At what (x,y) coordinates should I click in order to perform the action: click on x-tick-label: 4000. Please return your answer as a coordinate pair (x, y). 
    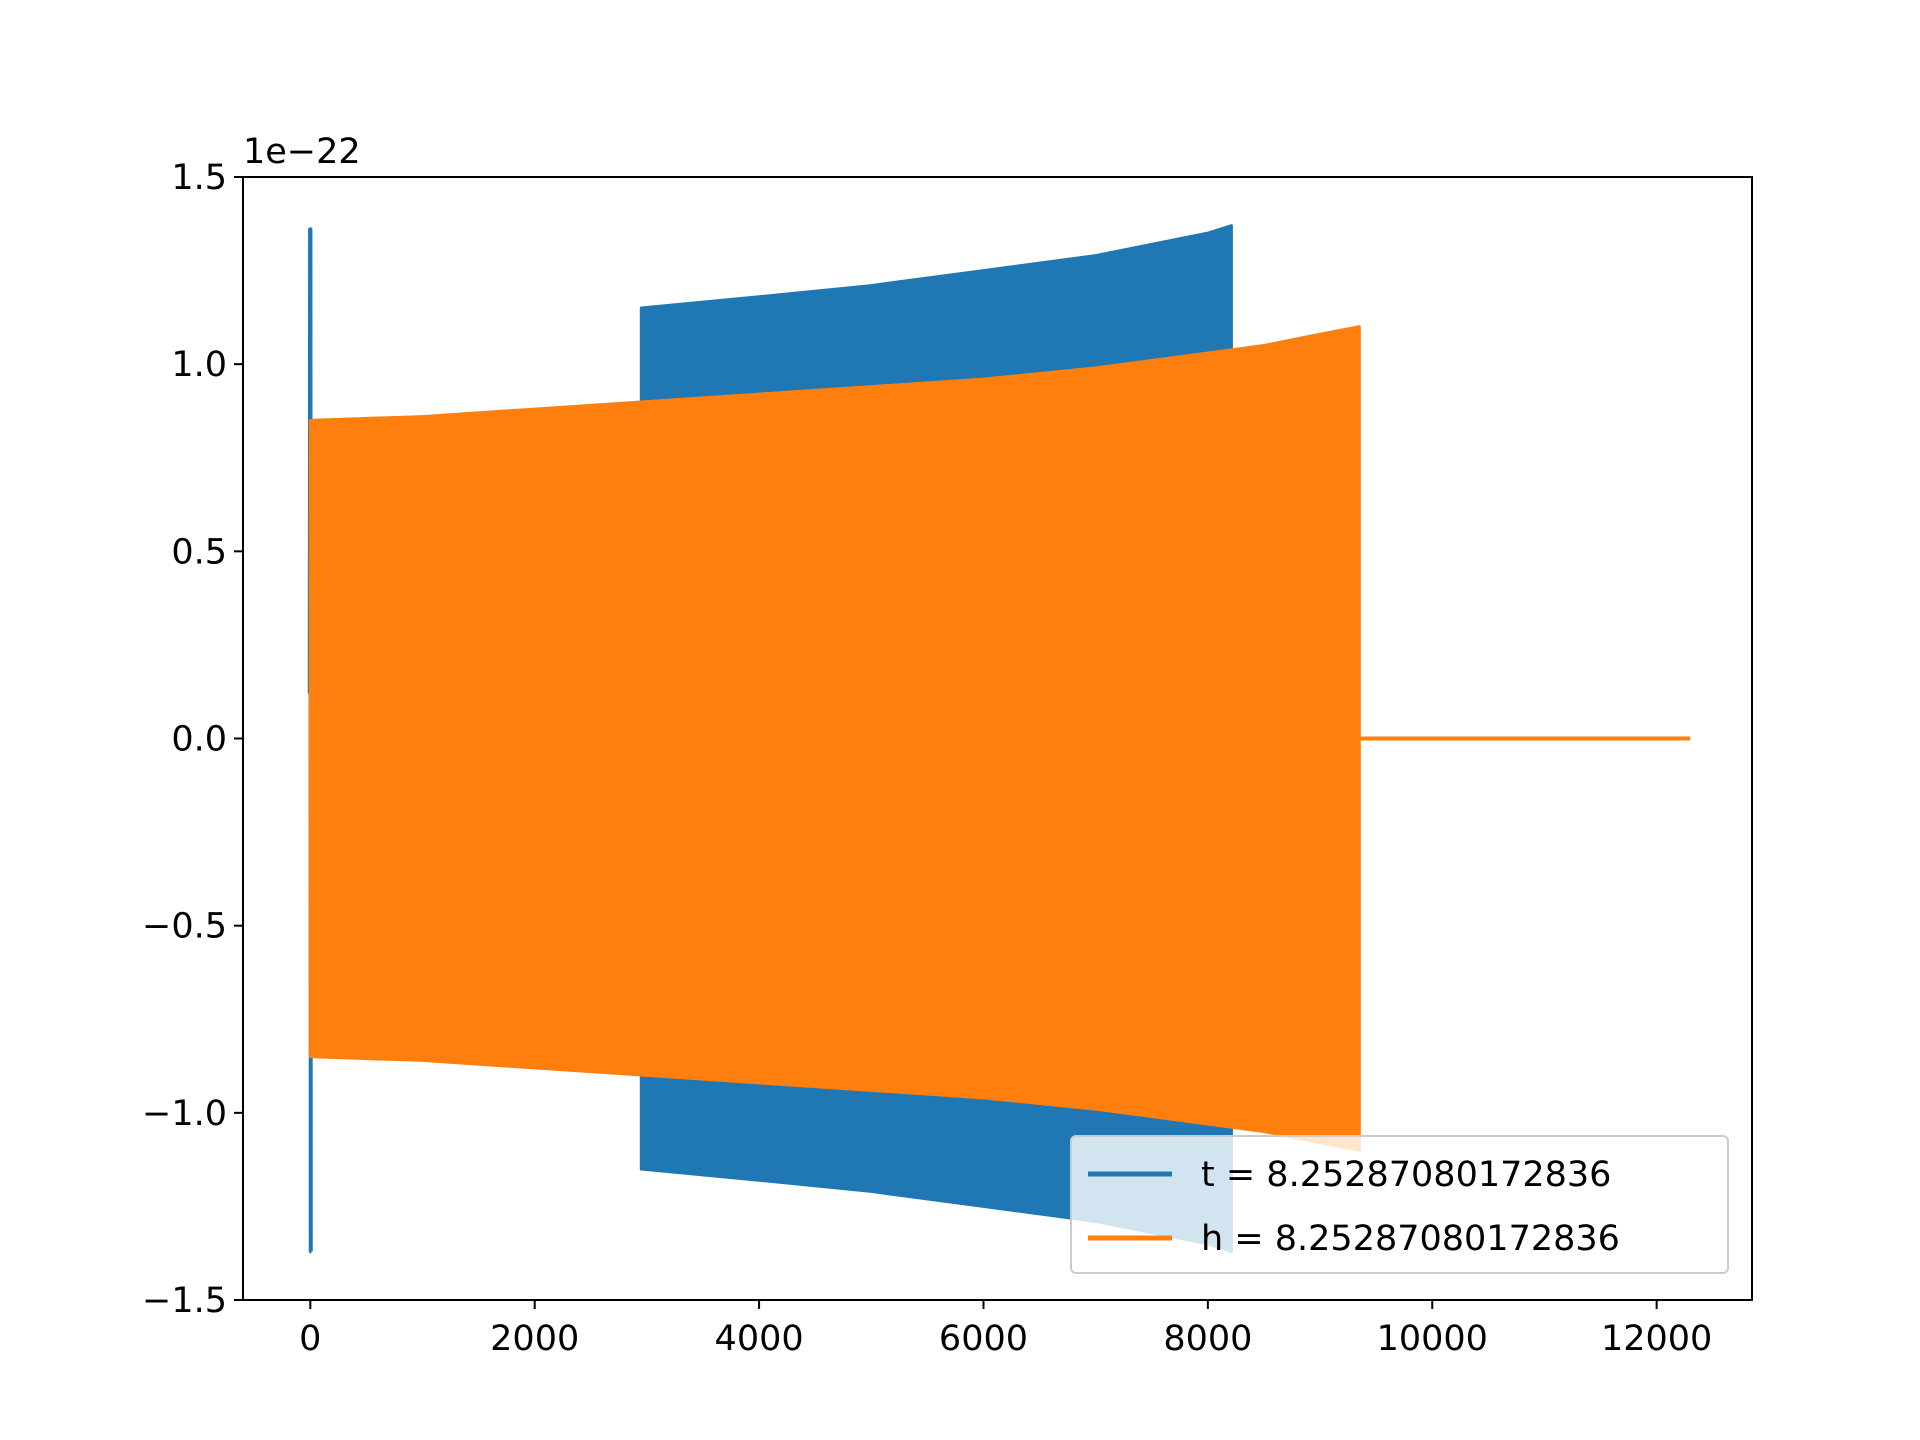
    Looking at the image, I should click on (759, 1339).